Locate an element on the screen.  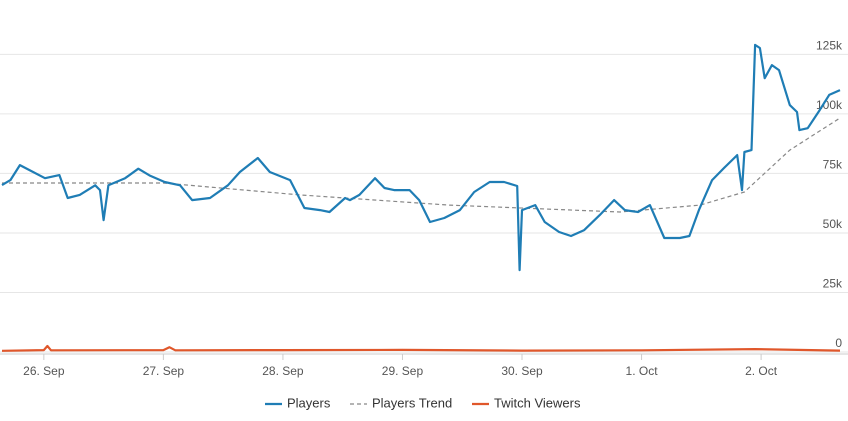
legend-label: Twitch Viewers is located at coordinates (537, 402).